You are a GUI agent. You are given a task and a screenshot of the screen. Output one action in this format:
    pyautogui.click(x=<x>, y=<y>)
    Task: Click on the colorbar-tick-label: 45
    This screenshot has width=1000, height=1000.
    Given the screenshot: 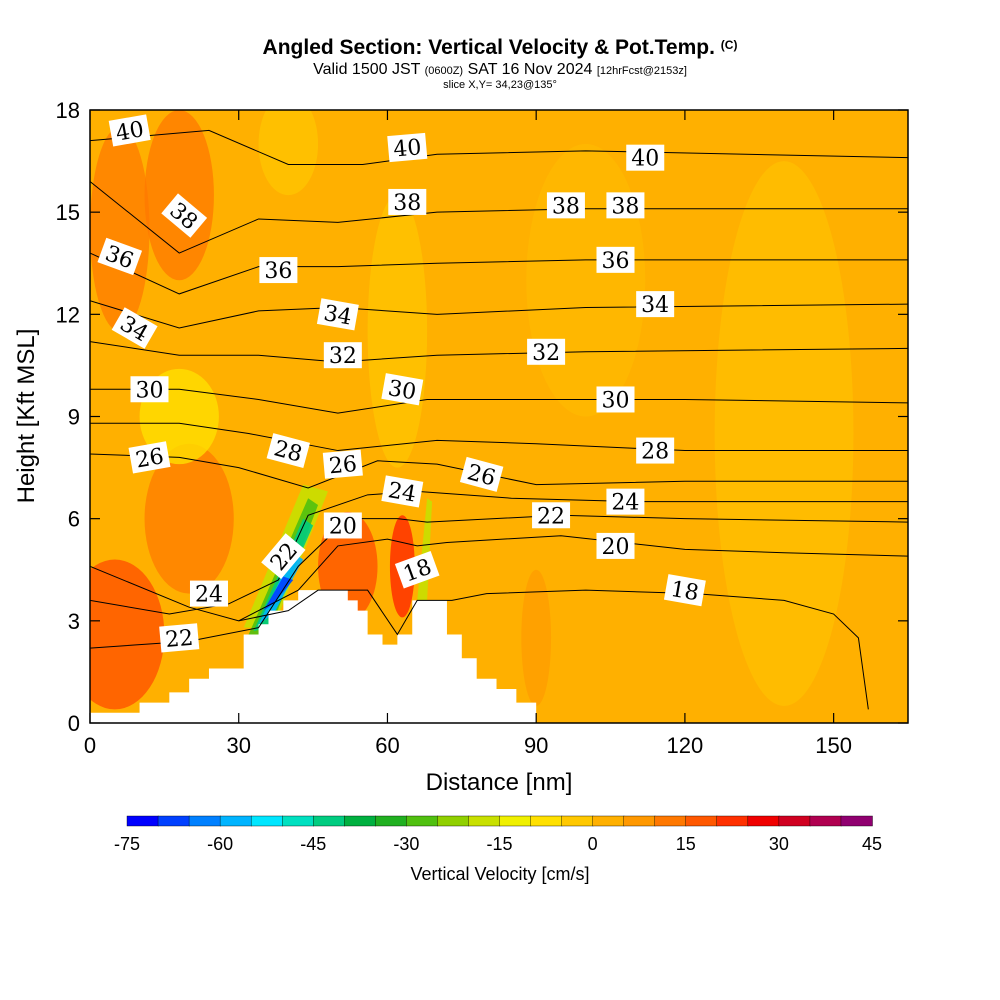 What is the action you would take?
    pyautogui.click(x=872, y=844)
    